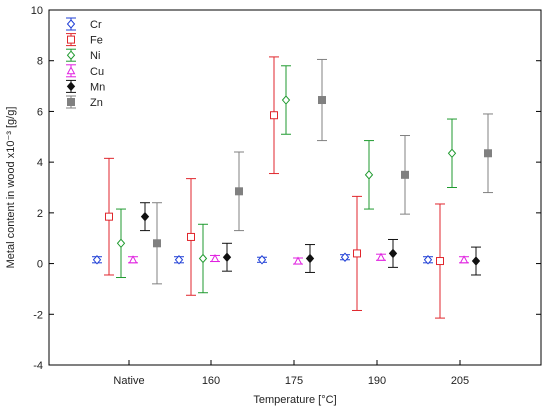 The height and width of the screenshot is (411, 550). What do you see at coordinates (128, 381) in the screenshot?
I see `x-tick-label: Native` at bounding box center [128, 381].